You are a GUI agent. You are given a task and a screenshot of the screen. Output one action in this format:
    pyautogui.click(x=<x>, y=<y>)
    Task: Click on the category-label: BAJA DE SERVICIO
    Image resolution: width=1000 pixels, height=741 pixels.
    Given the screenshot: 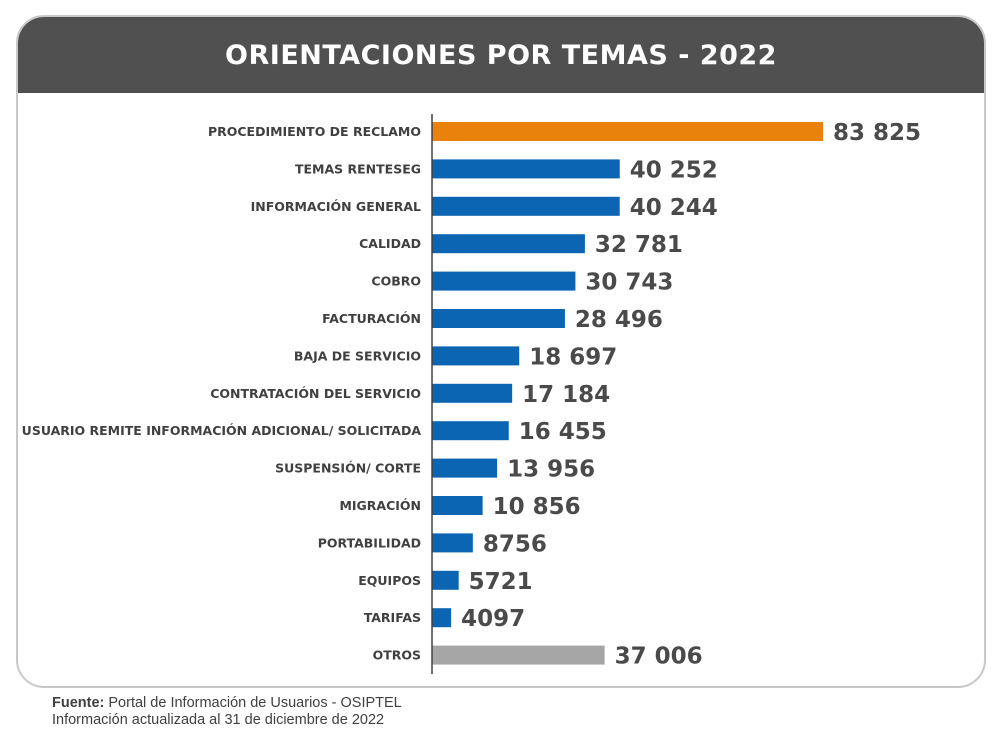 What is the action you would take?
    pyautogui.click(x=357, y=355)
    